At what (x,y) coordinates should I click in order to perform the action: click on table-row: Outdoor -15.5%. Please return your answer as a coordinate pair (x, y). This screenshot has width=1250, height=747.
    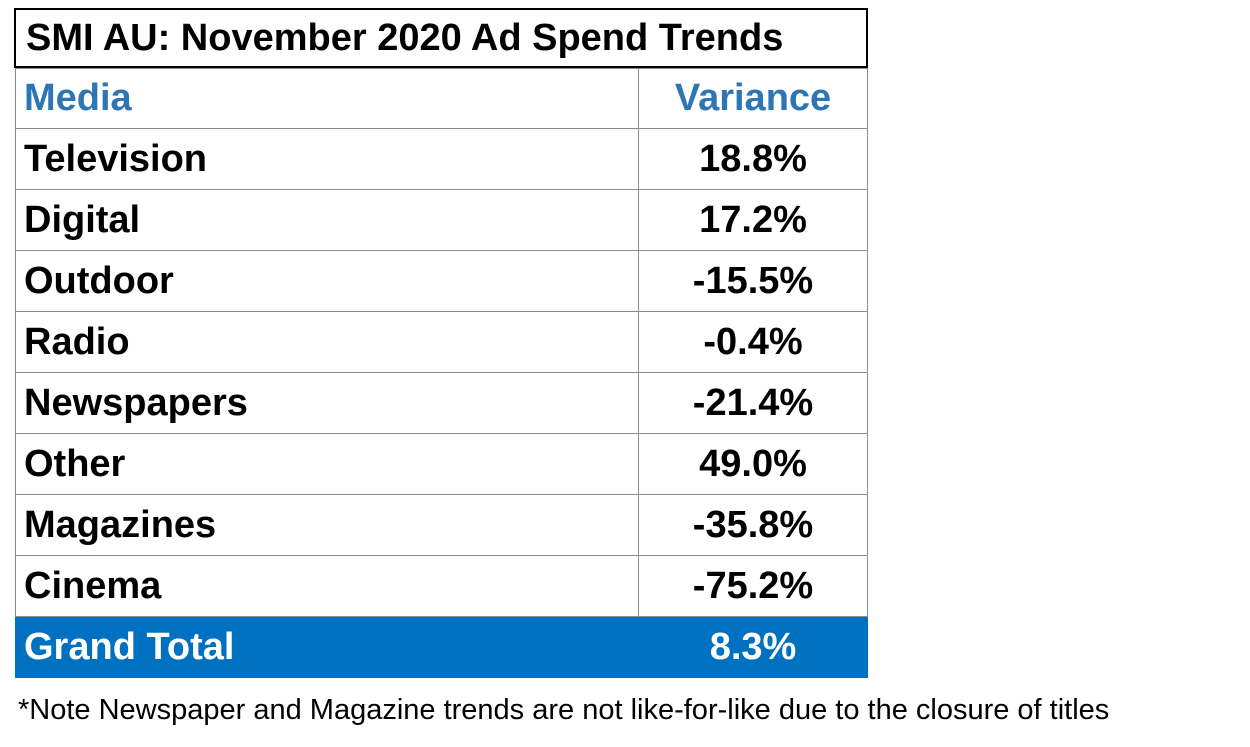
    Looking at the image, I should click on (441, 281).